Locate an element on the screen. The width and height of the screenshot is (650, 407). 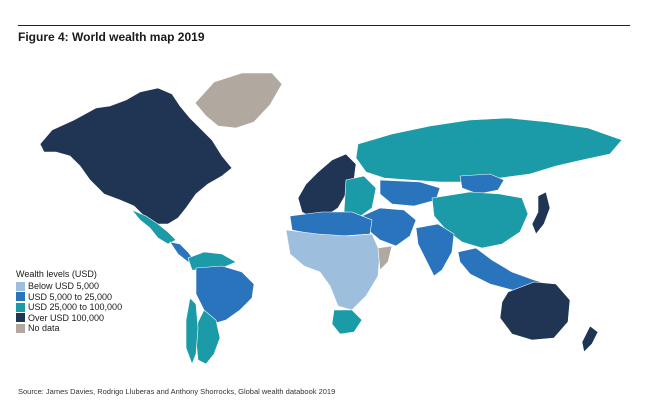
region-mongolia is located at coordinates (482, 184).